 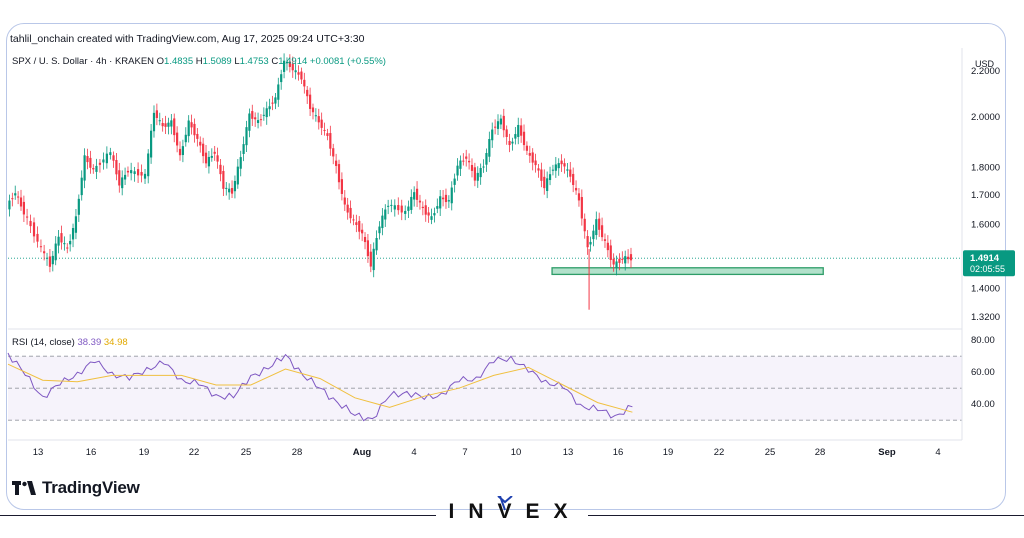 I want to click on time-tick-label: 7, so click(x=464, y=452).